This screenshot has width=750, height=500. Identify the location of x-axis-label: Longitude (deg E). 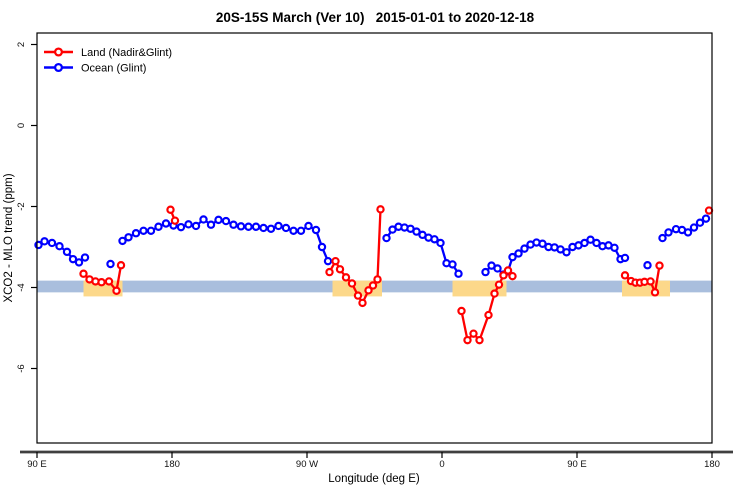
(374, 479).